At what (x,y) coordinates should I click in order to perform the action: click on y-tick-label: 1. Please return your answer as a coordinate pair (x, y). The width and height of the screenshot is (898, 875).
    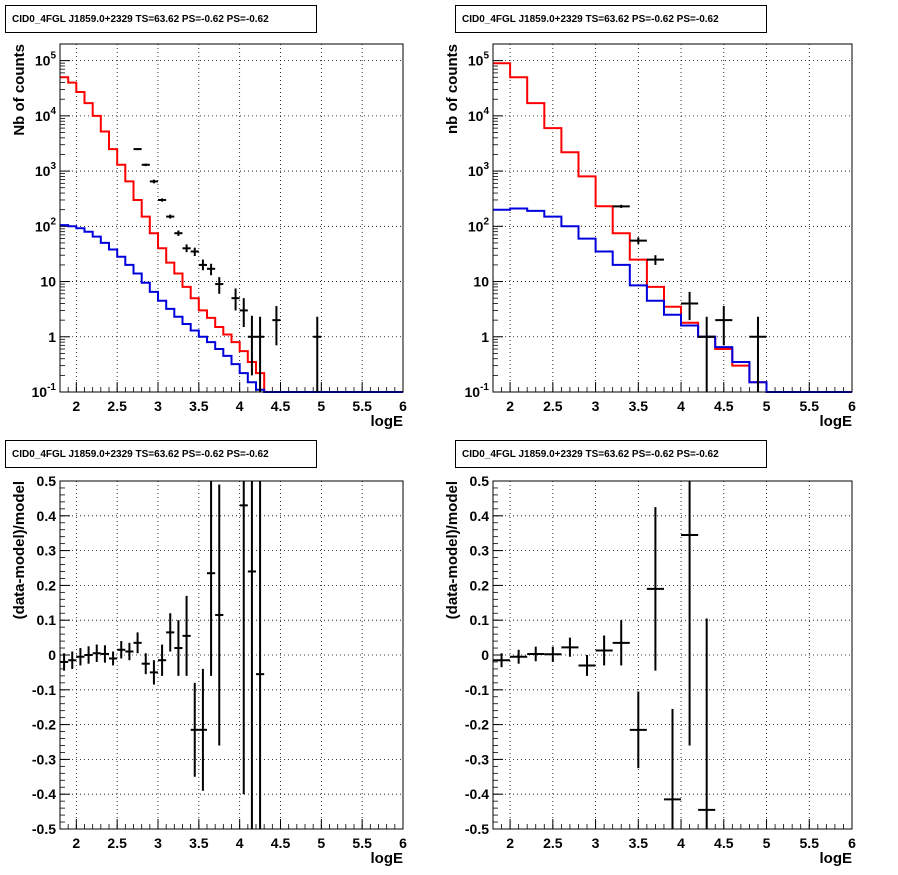
    Looking at the image, I should click on (52, 337).